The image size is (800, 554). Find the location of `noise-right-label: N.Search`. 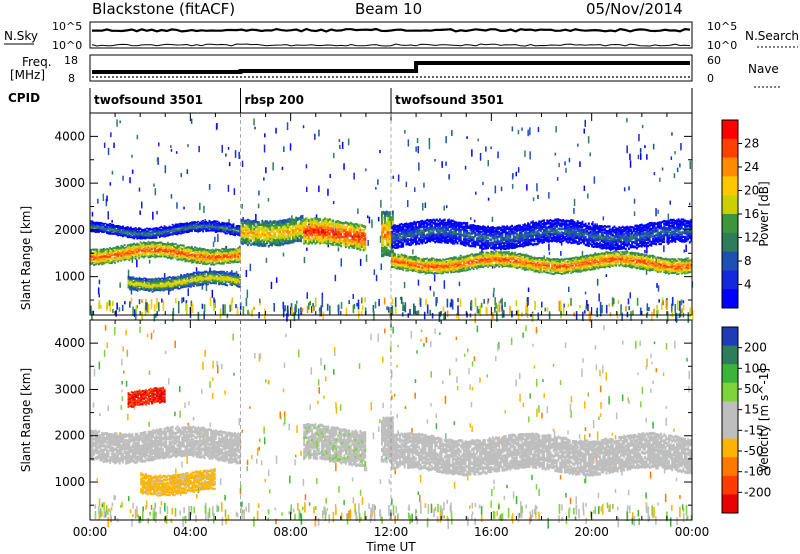

noise-right-label: N.Search is located at coordinates (772, 36).